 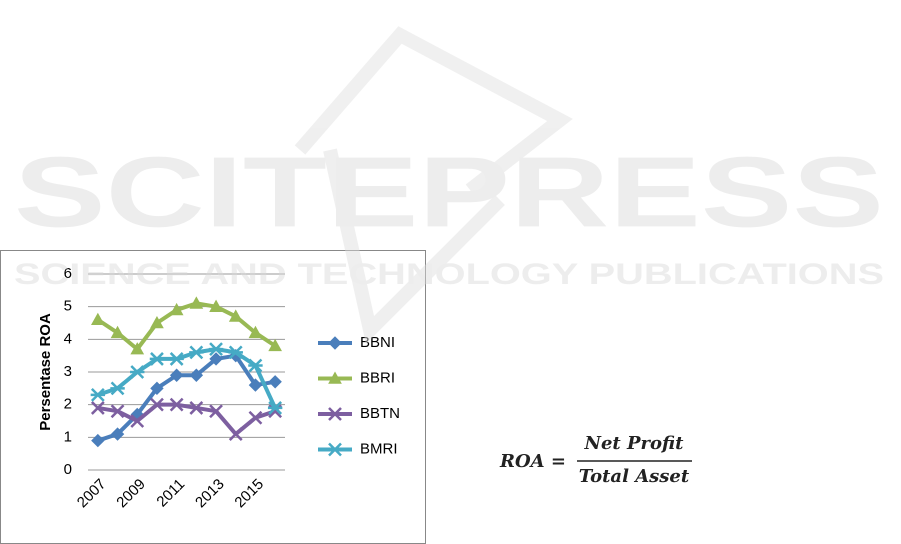 What do you see at coordinates (532, 461) in the screenshot?
I see `formula-lhs: ROA =` at bounding box center [532, 461].